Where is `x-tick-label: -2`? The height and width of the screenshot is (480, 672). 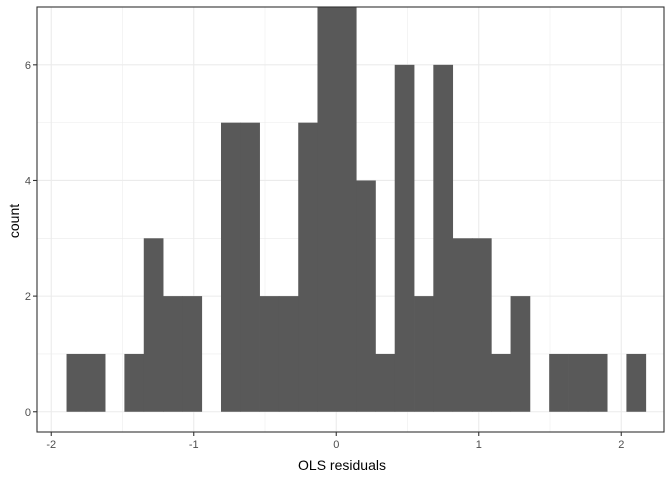 x-tick-label: -2 is located at coordinates (51, 445).